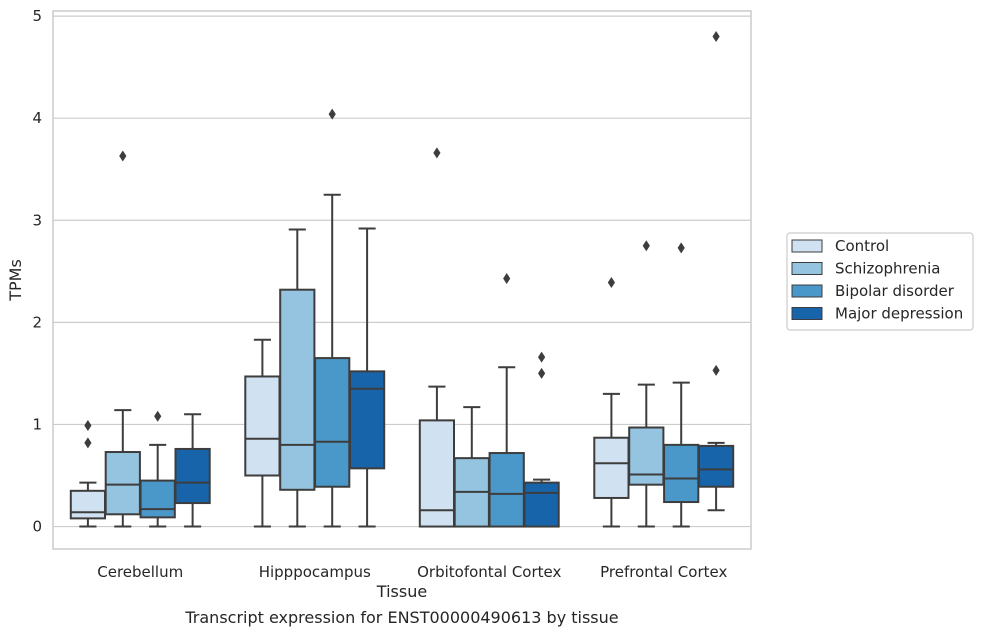 This screenshot has height=636, width=983. What do you see at coordinates (862, 246) in the screenshot?
I see `legend-label: Control` at bounding box center [862, 246].